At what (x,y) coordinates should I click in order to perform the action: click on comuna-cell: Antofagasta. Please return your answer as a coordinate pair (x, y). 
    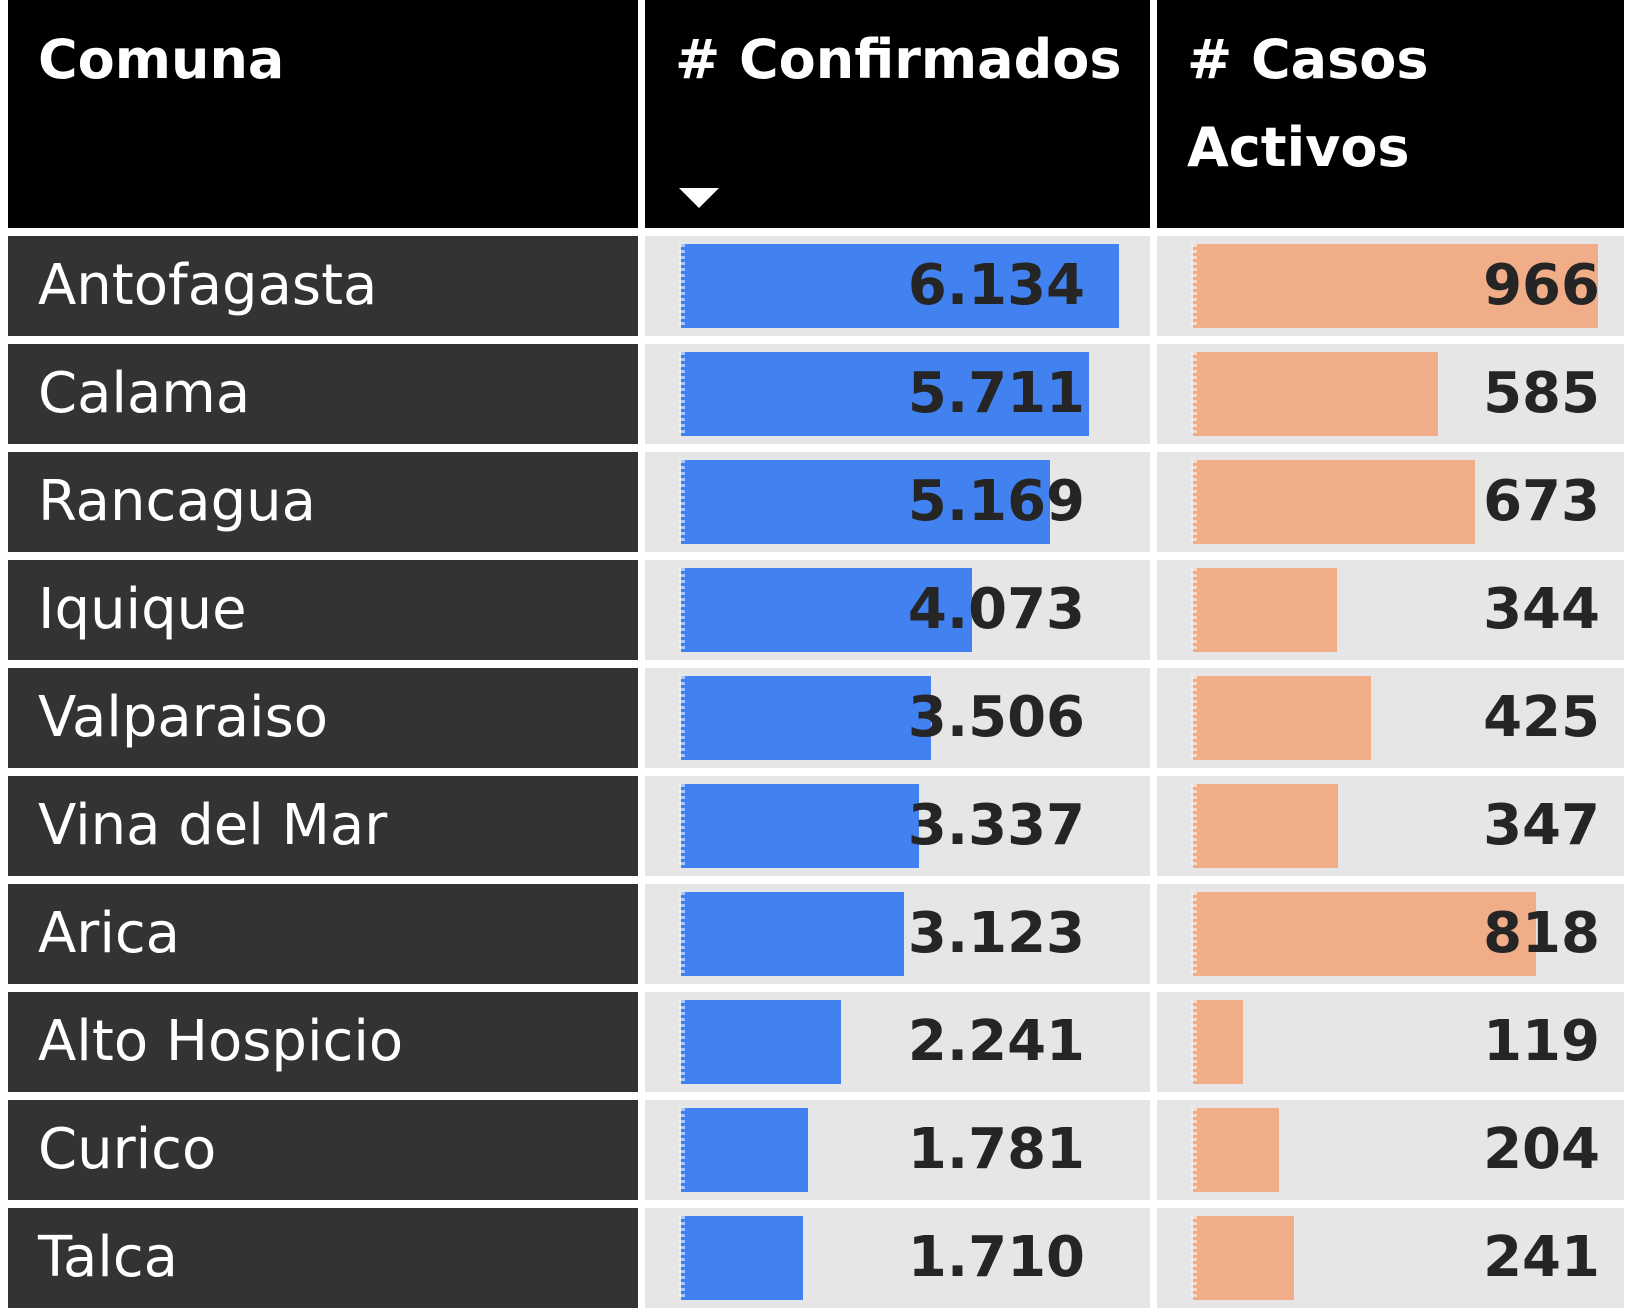
    Looking at the image, I should click on (323, 286).